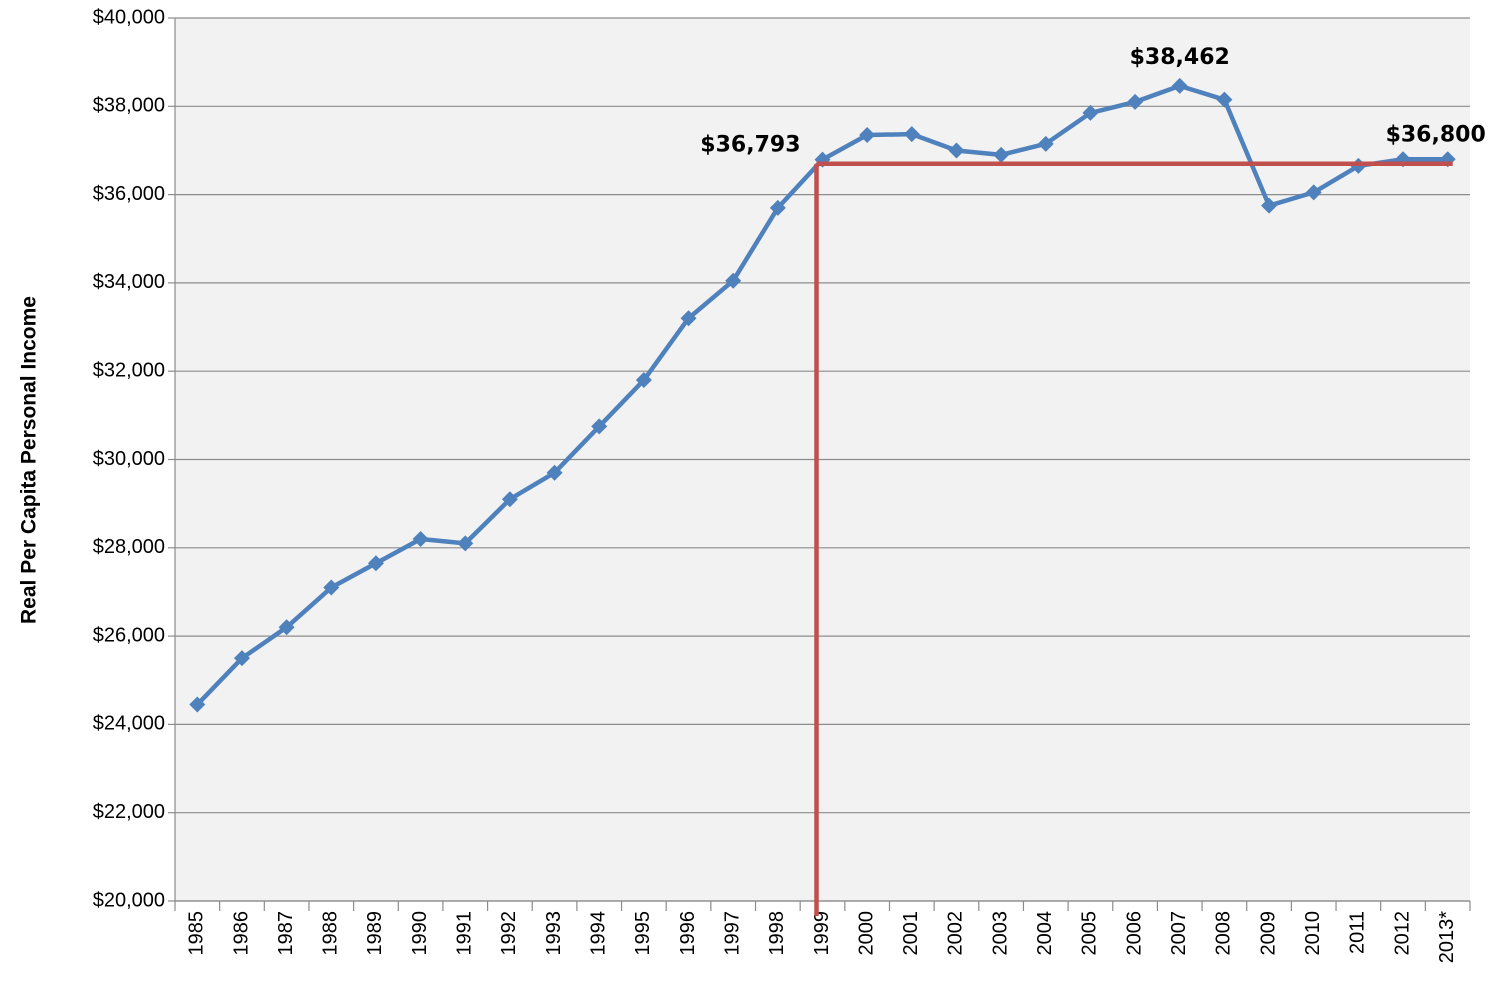 This screenshot has height=992, width=1510. What do you see at coordinates (129, 282) in the screenshot?
I see `y-tick-label: $34,000` at bounding box center [129, 282].